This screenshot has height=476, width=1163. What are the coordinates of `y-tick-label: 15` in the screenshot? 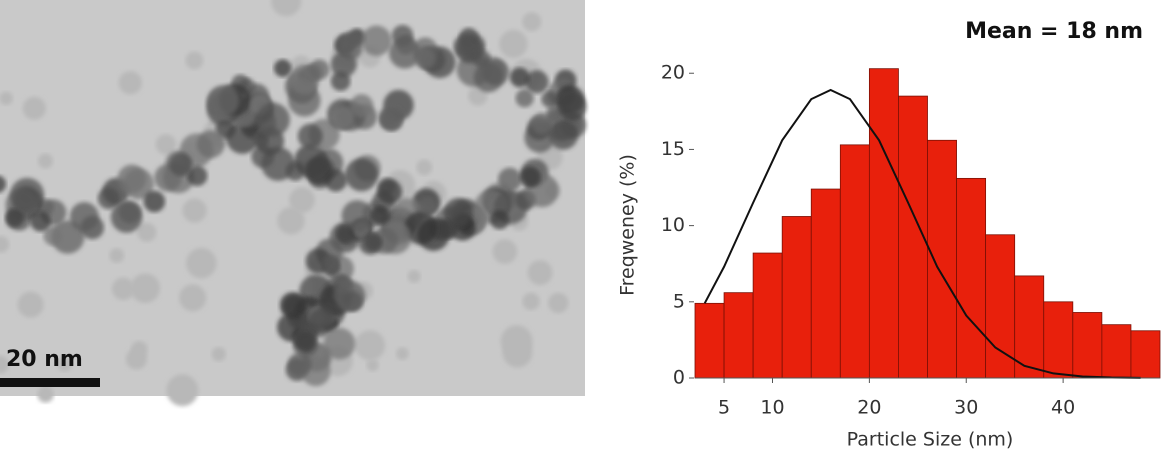 It's located at (673, 149).